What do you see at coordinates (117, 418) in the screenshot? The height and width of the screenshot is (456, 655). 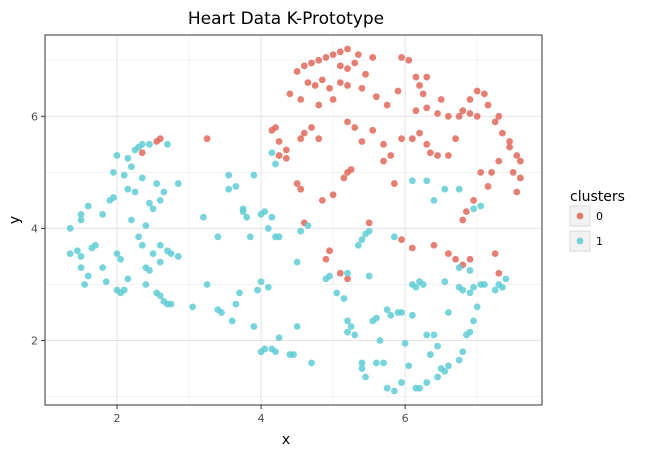 I see `x-tick-label: 2` at bounding box center [117, 418].